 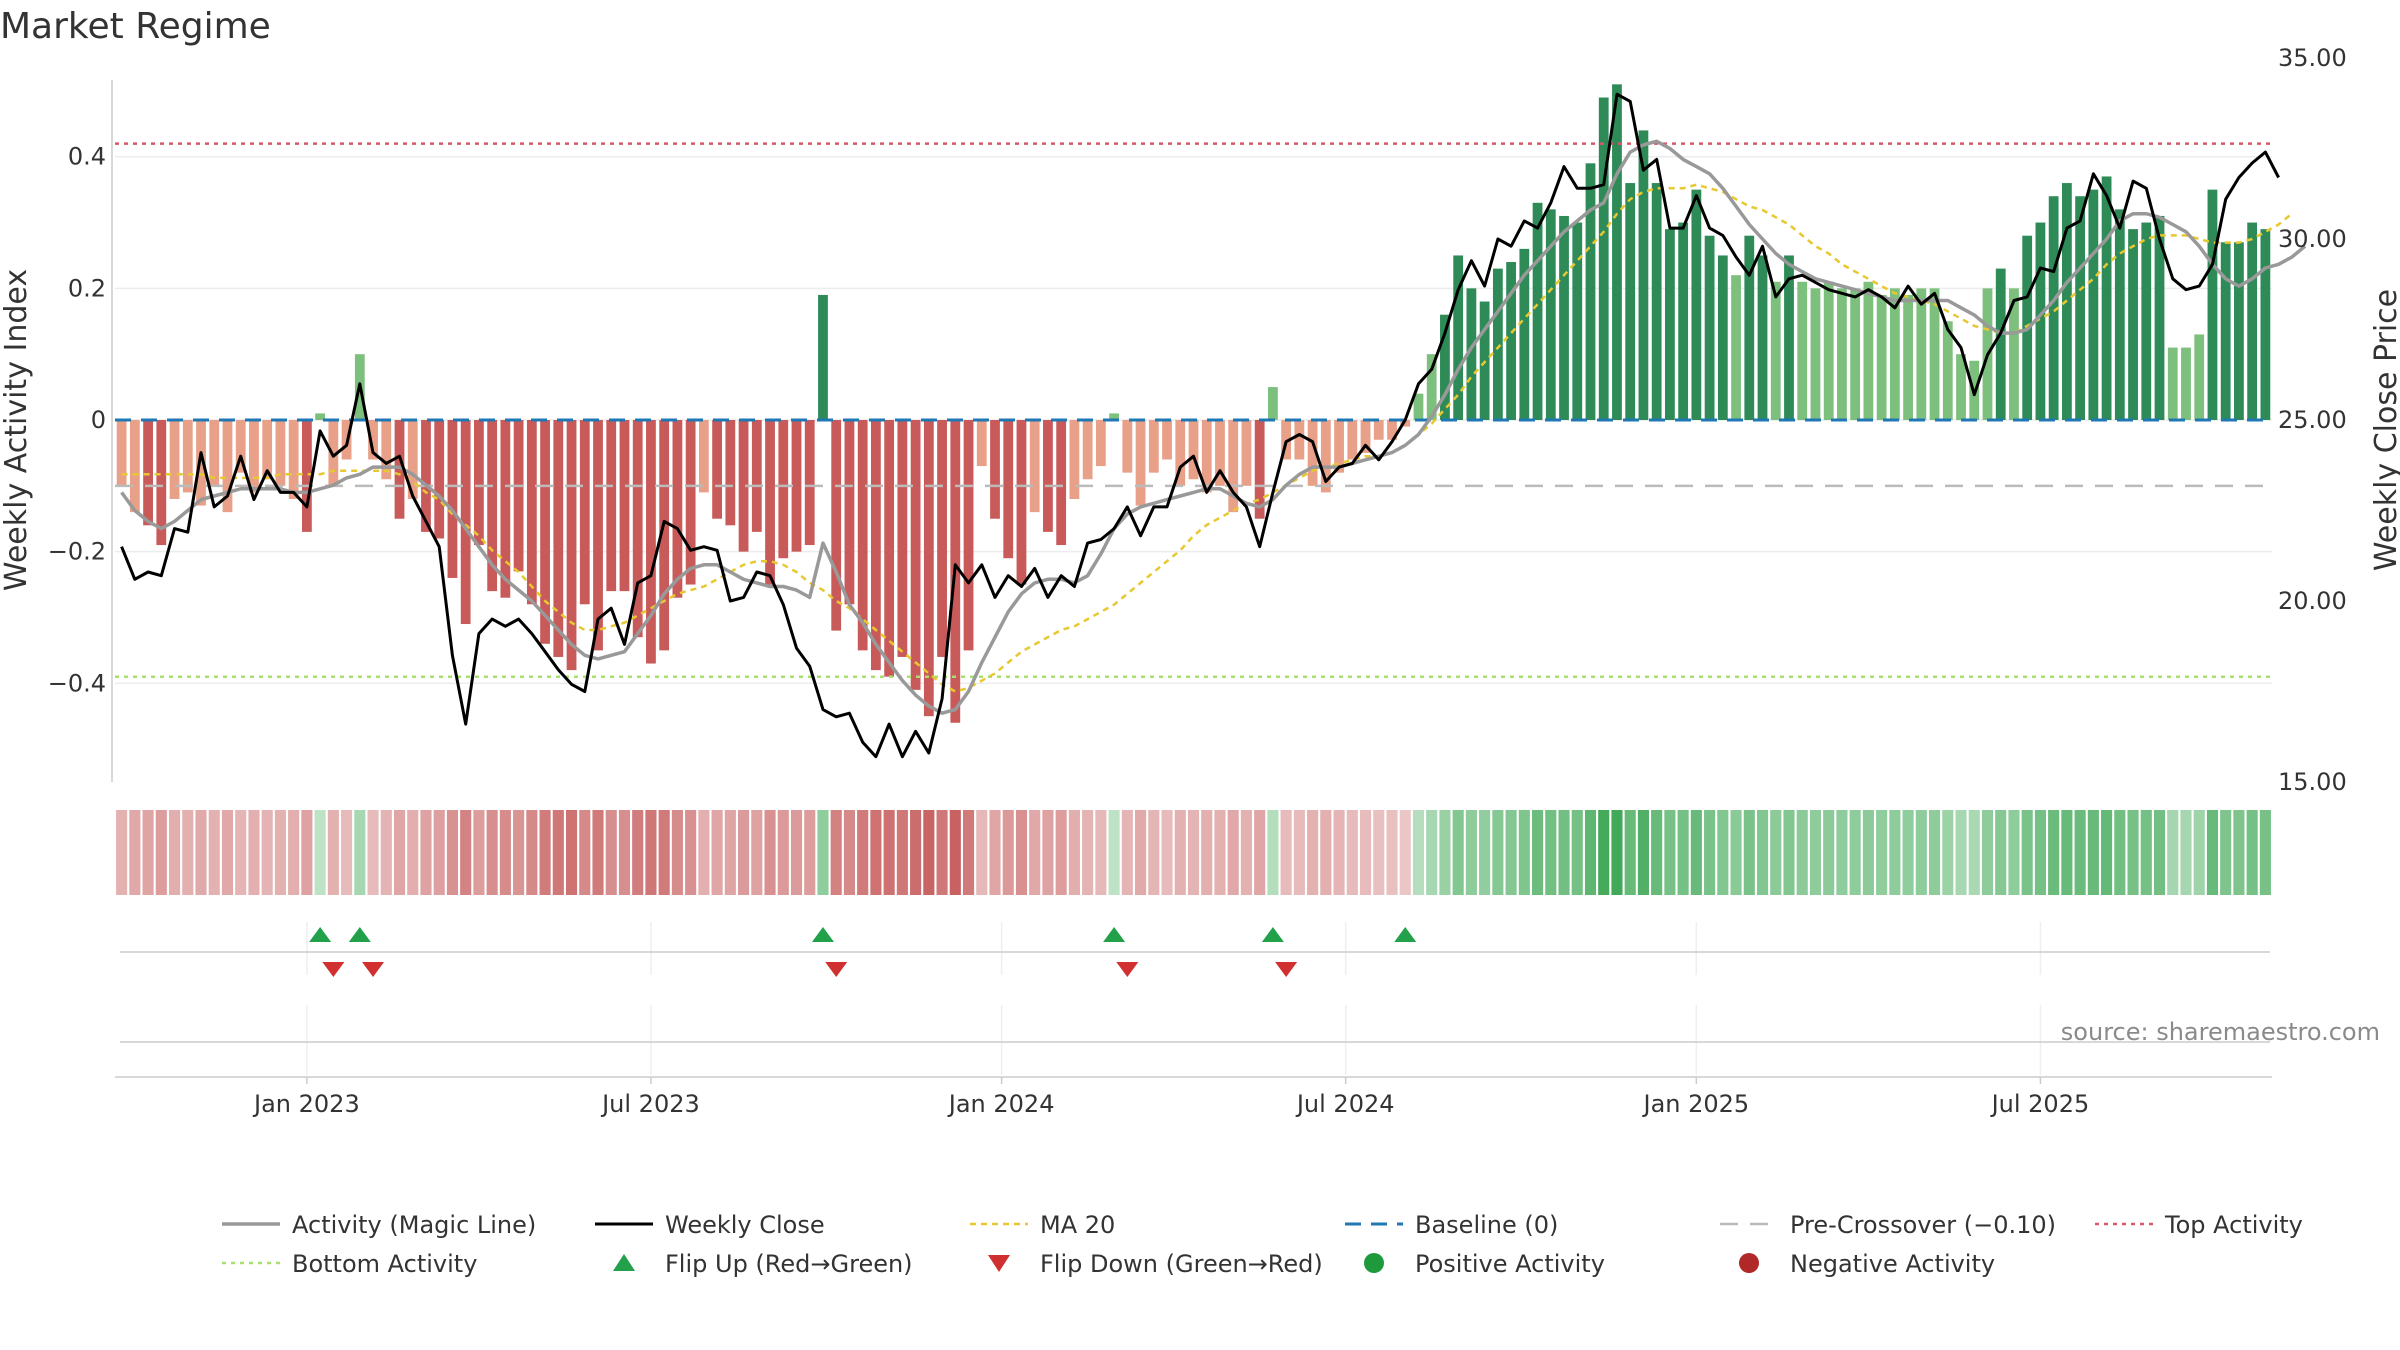 What do you see at coordinates (2233, 1225) in the screenshot?
I see `legend-label: Top Activity` at bounding box center [2233, 1225].